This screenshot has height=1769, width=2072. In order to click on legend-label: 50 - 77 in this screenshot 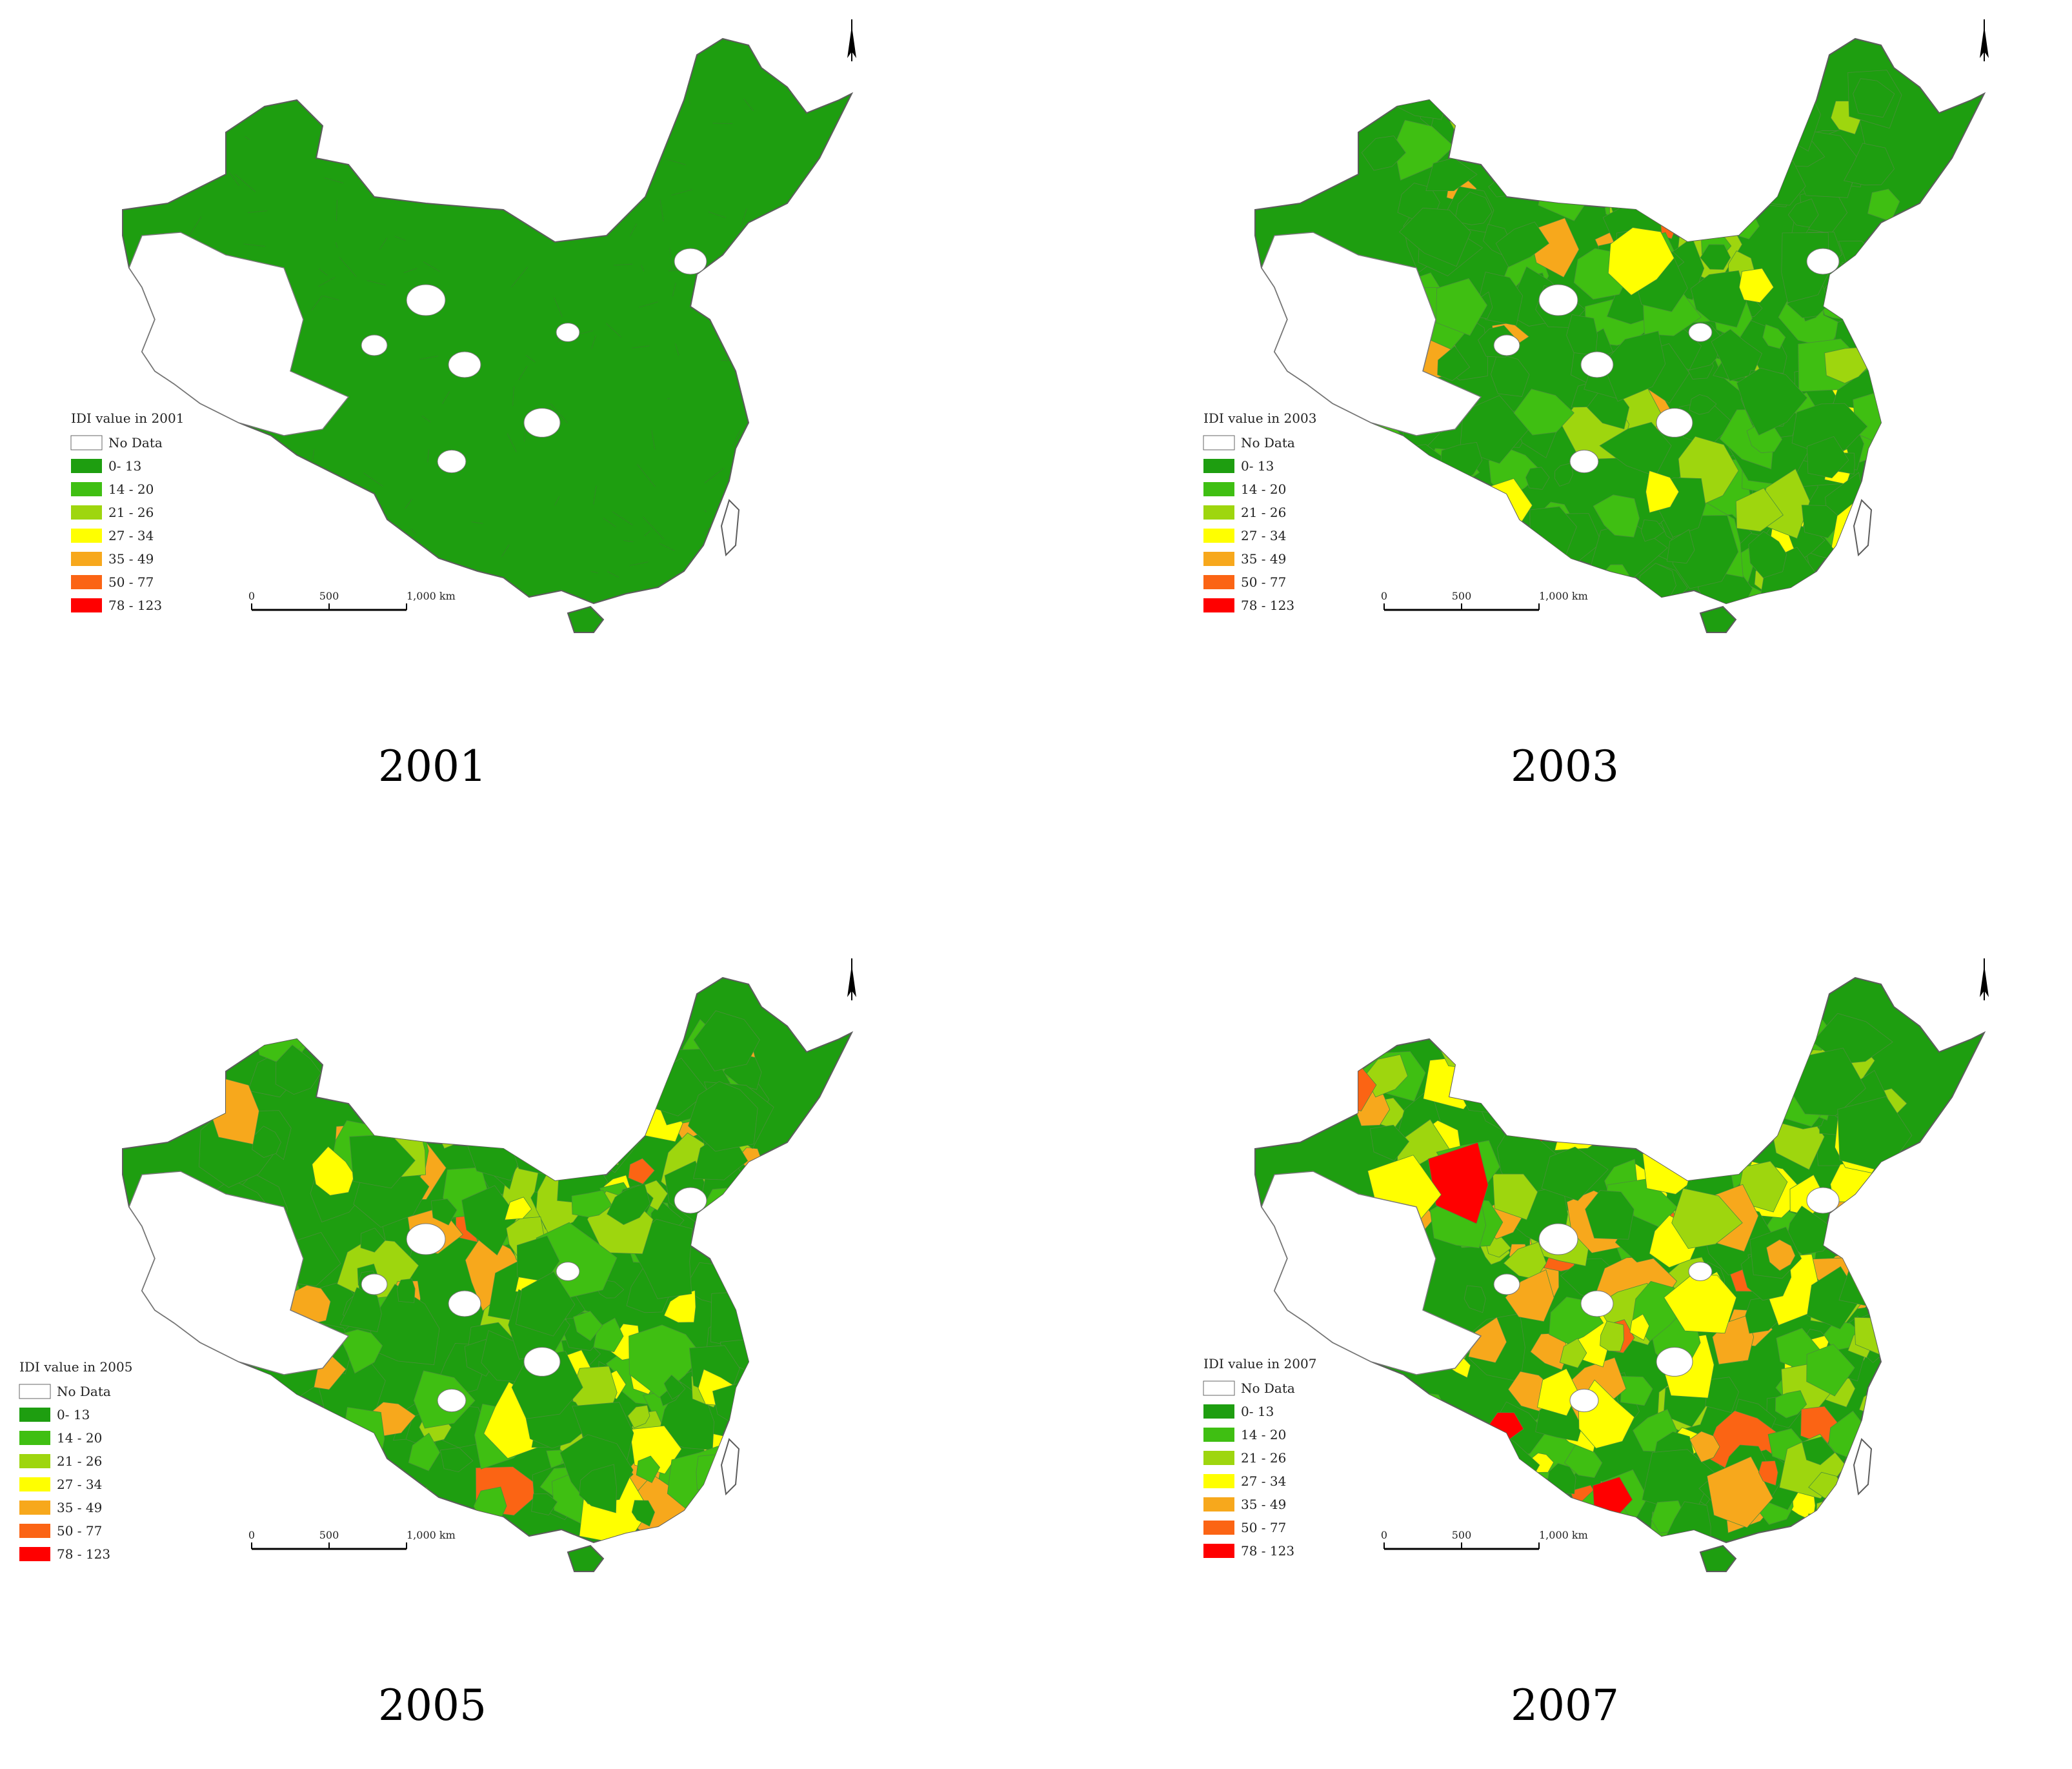, I will do `click(1263, 582)`.